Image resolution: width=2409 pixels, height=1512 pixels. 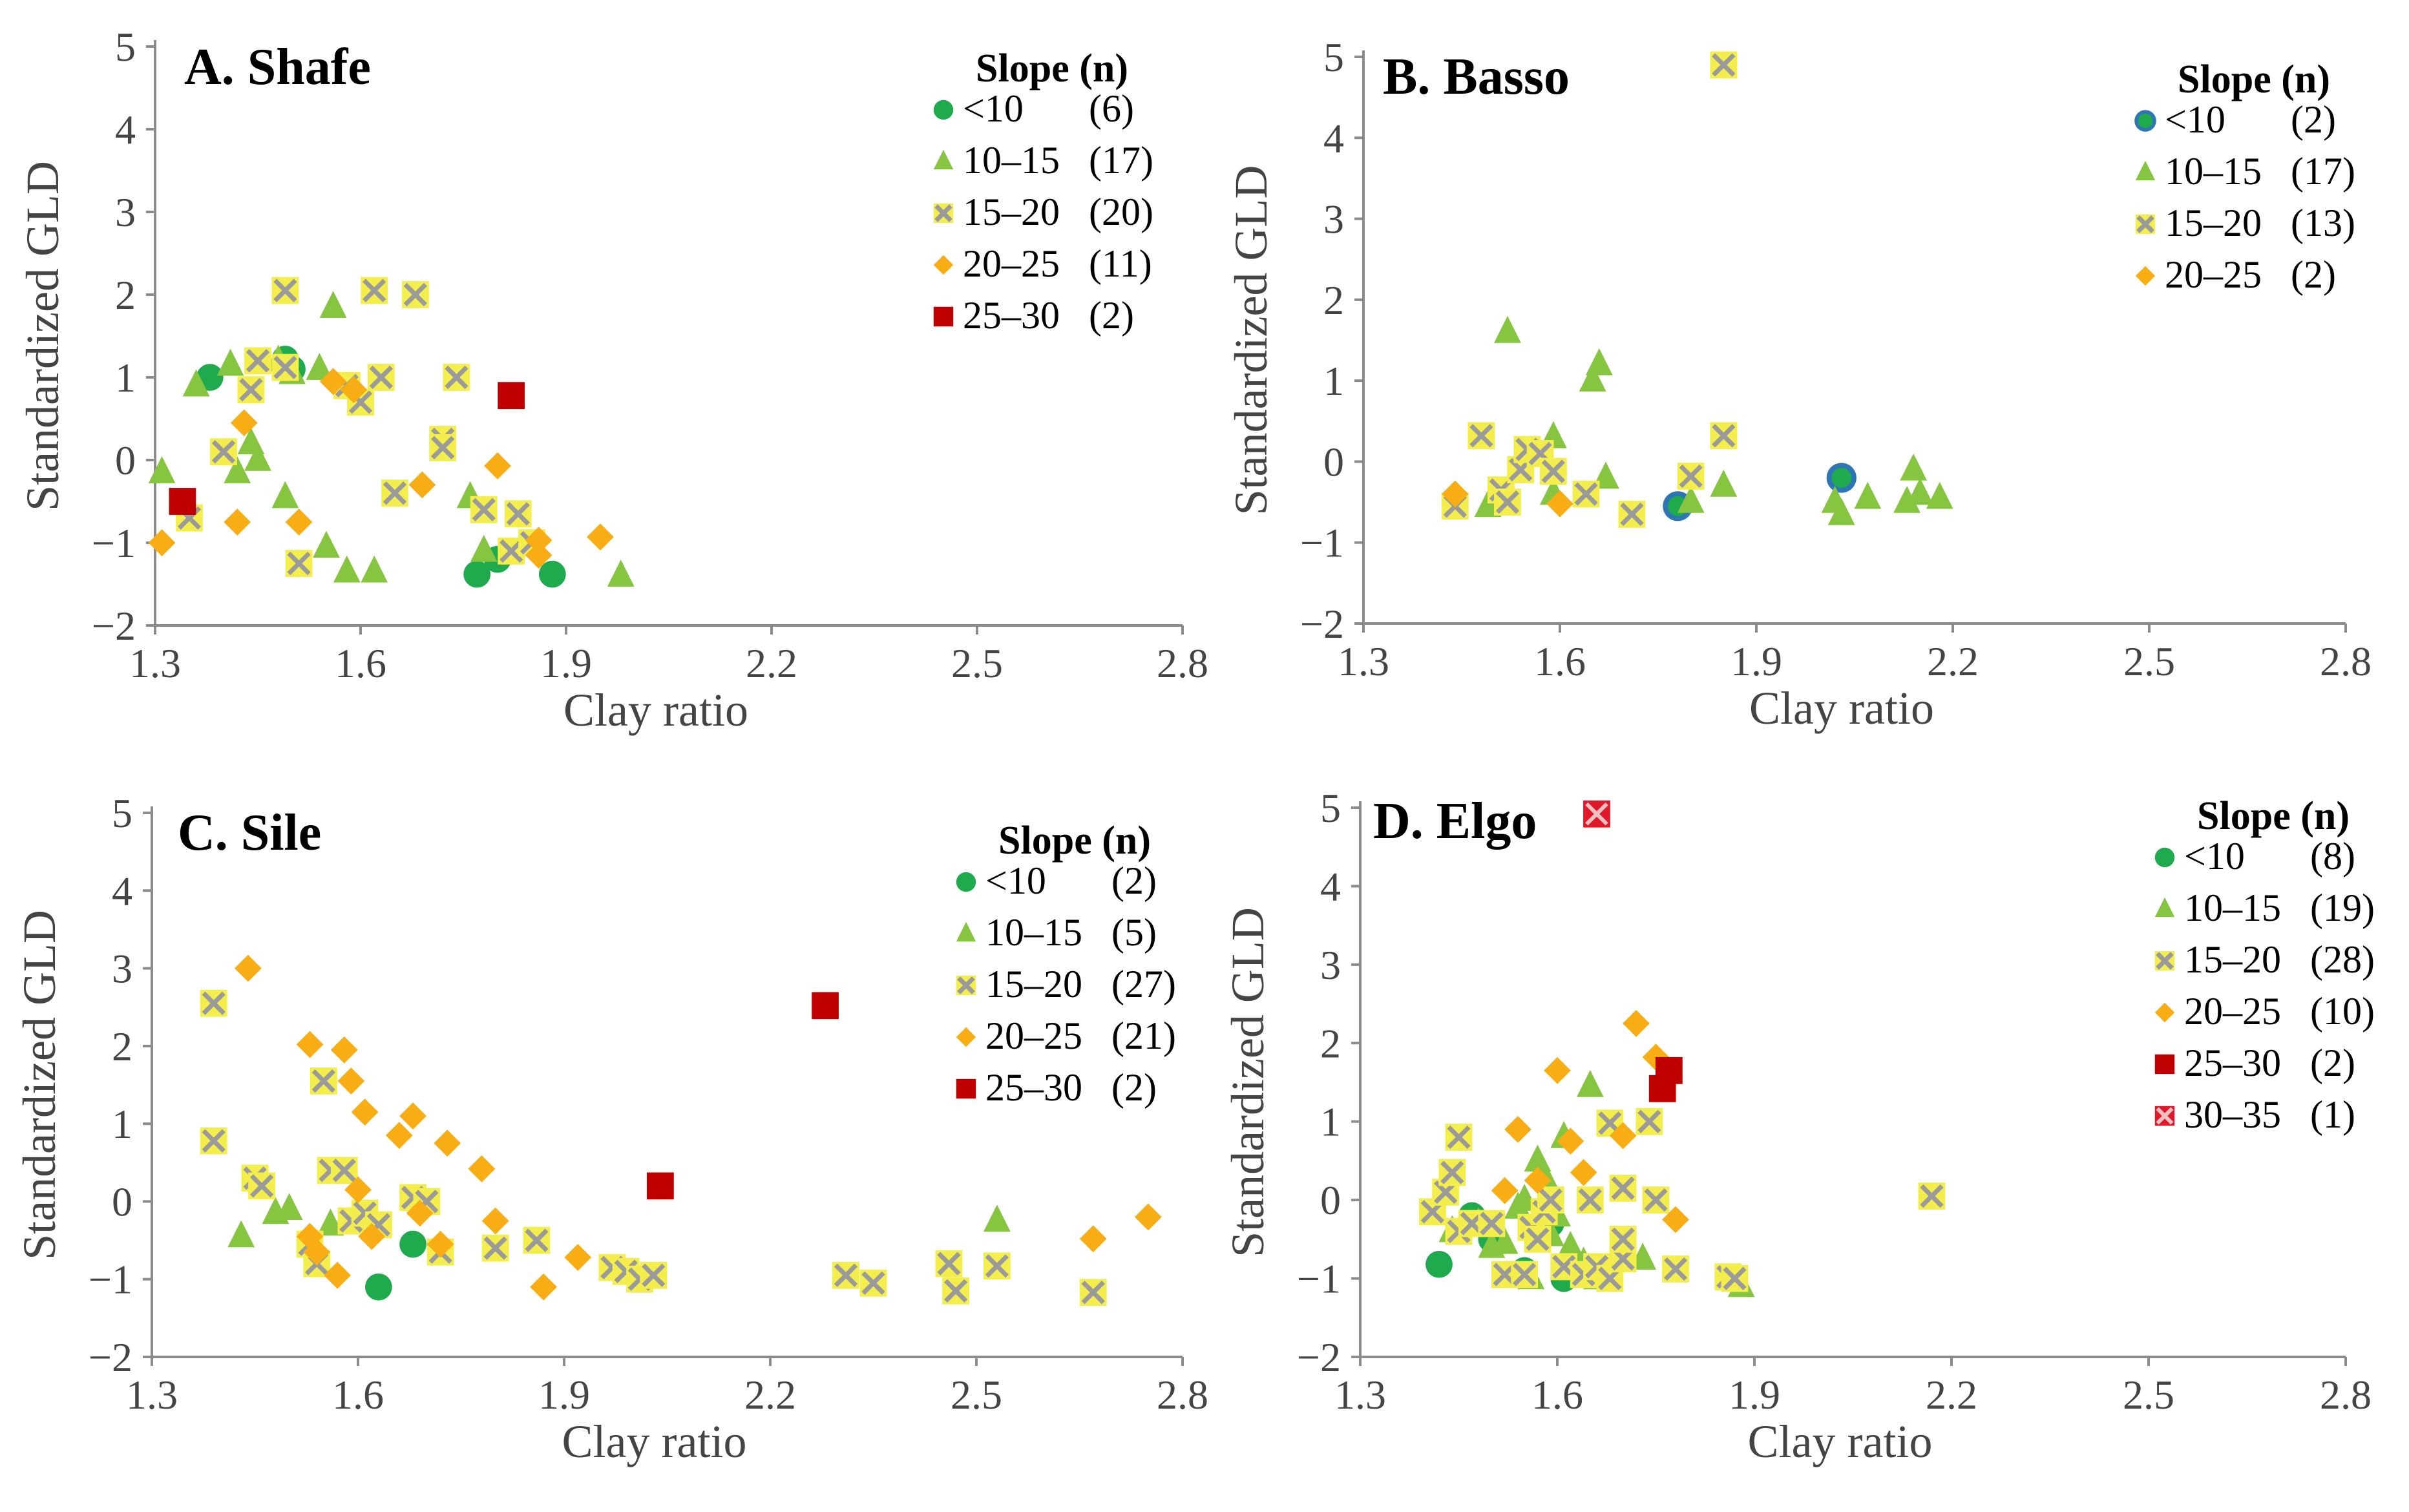 I want to click on legend-label: 10–15, so click(x=2232, y=908).